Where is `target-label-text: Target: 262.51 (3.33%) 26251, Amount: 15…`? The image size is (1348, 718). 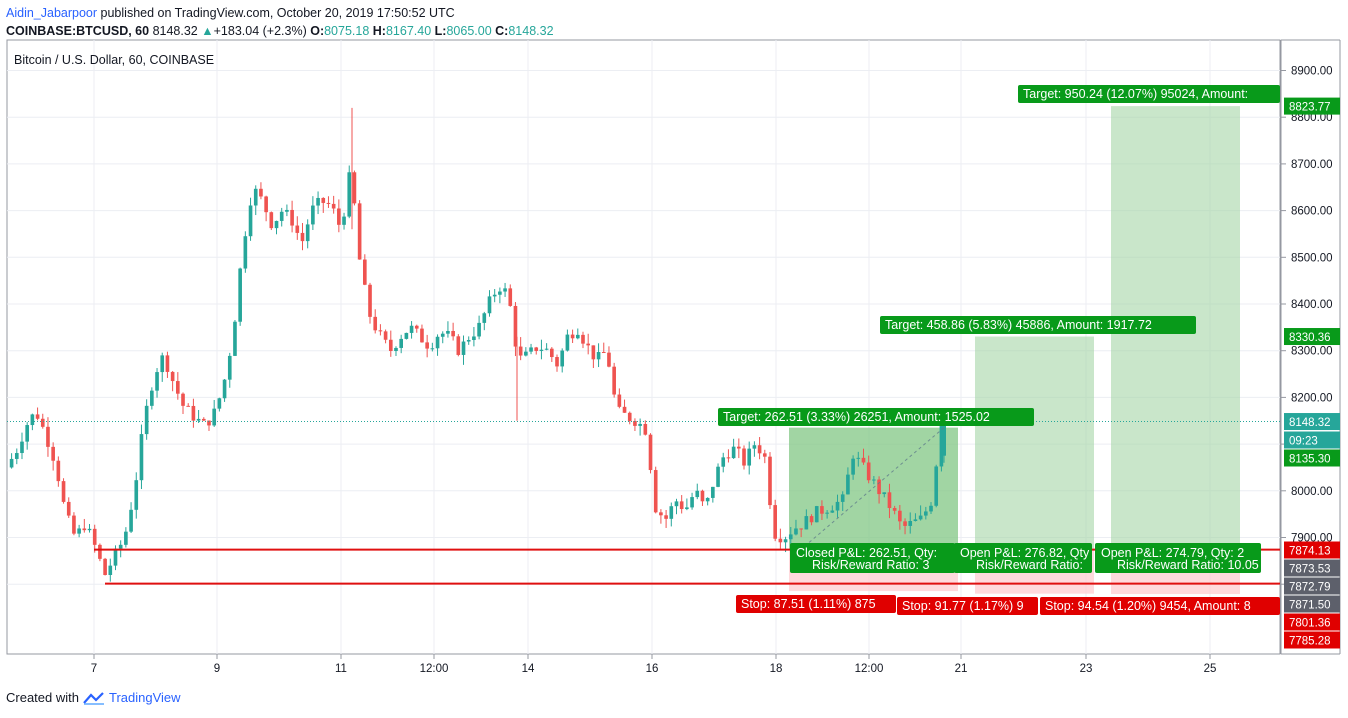
target-label-text: Target: 262.51 (3.33%) 26251, Amount: 15… is located at coordinates (856, 417).